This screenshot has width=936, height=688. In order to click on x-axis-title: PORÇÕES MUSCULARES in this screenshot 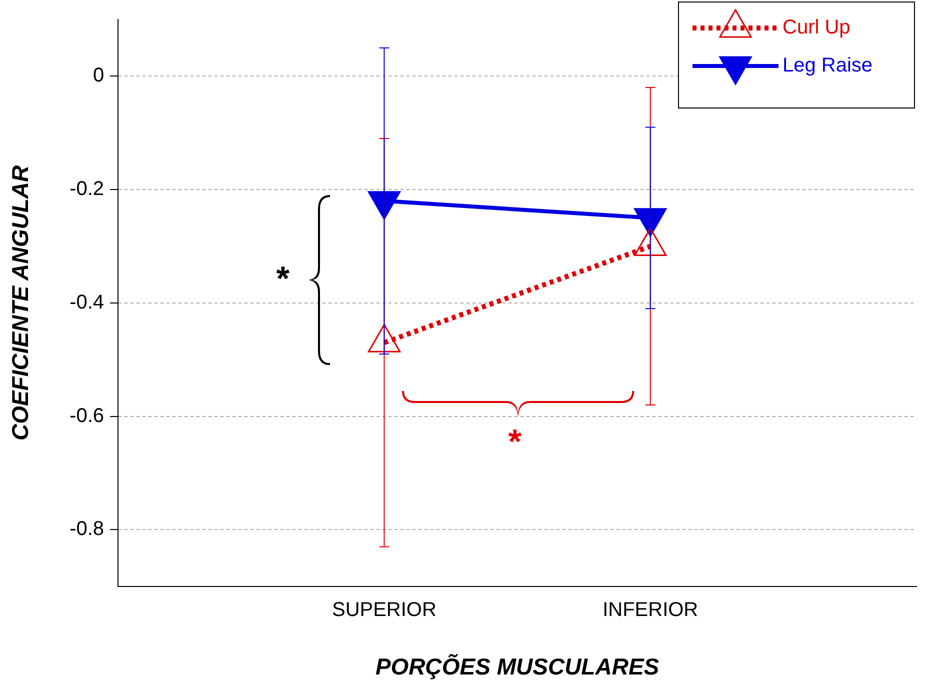, I will do `click(517, 667)`.